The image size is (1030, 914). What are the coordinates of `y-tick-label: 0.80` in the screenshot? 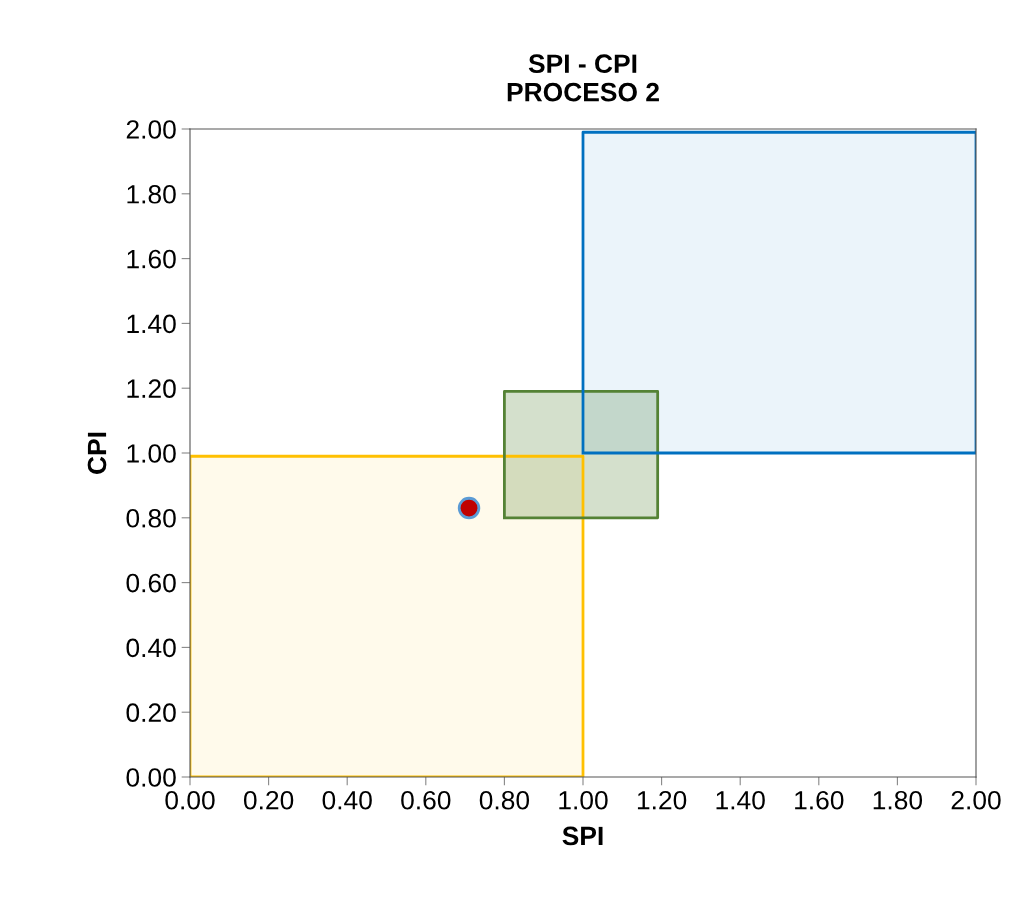 It's located at (151, 518).